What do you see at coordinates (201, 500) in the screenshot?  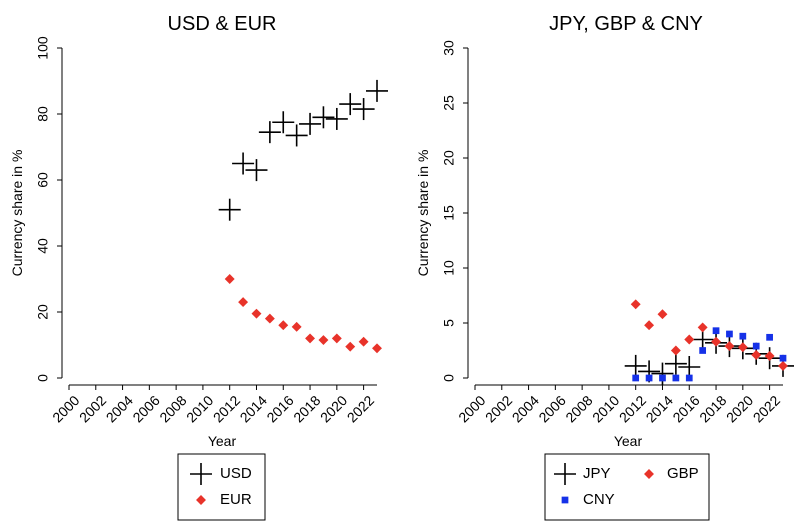 I see `legend-marker-eur` at bounding box center [201, 500].